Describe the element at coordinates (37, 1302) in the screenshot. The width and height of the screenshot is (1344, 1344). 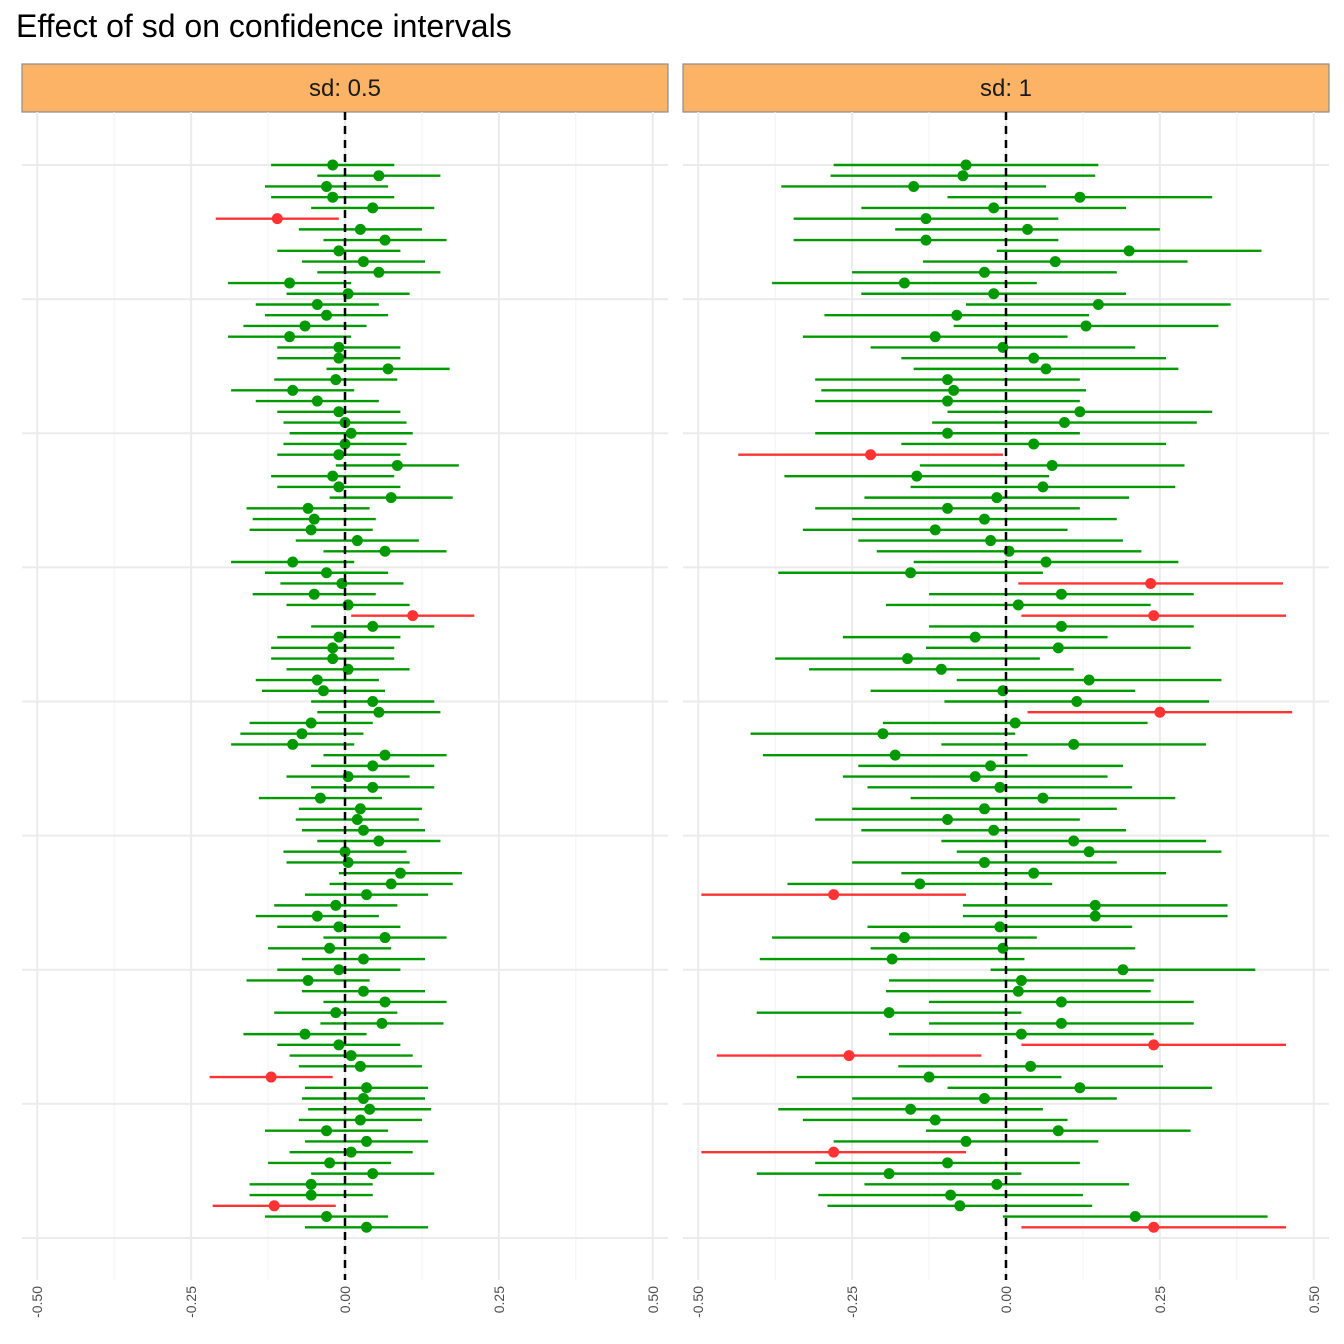
I see `x-tick-label: -0.50` at that location.